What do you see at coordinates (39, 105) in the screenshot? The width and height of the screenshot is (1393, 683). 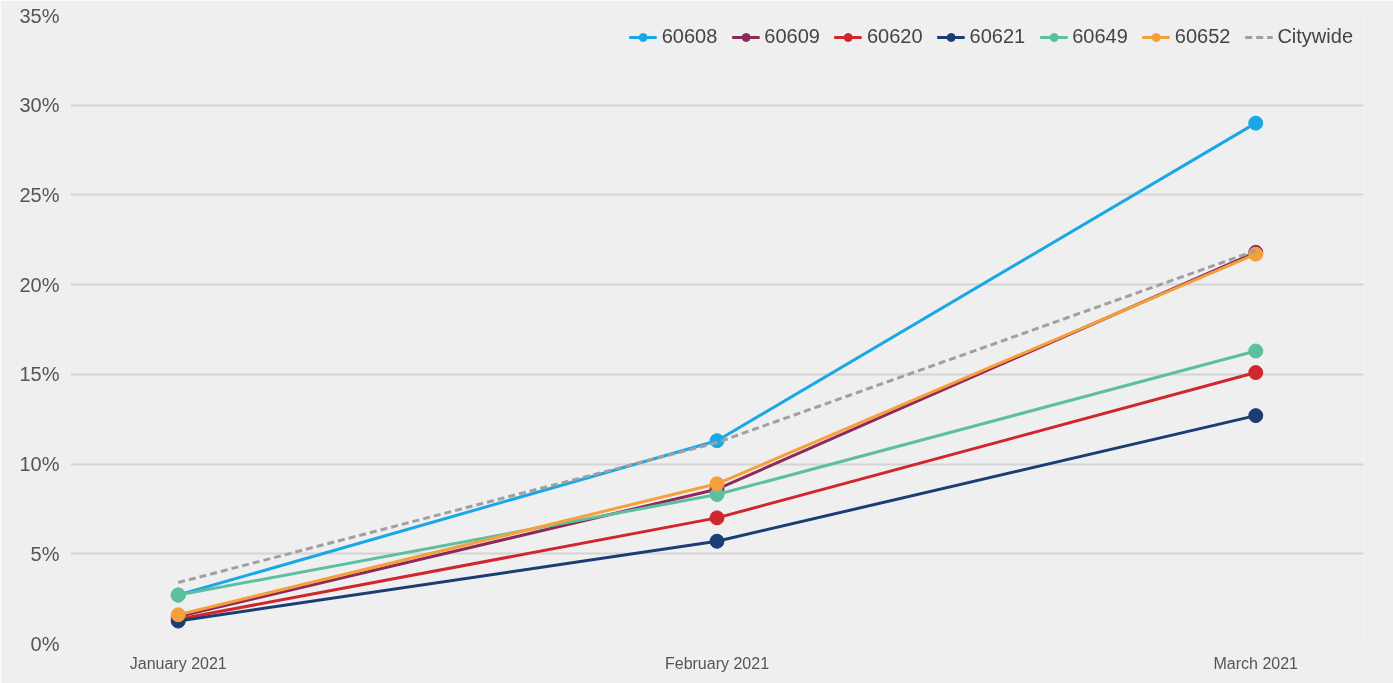 I see `y-tick-label: 30%` at bounding box center [39, 105].